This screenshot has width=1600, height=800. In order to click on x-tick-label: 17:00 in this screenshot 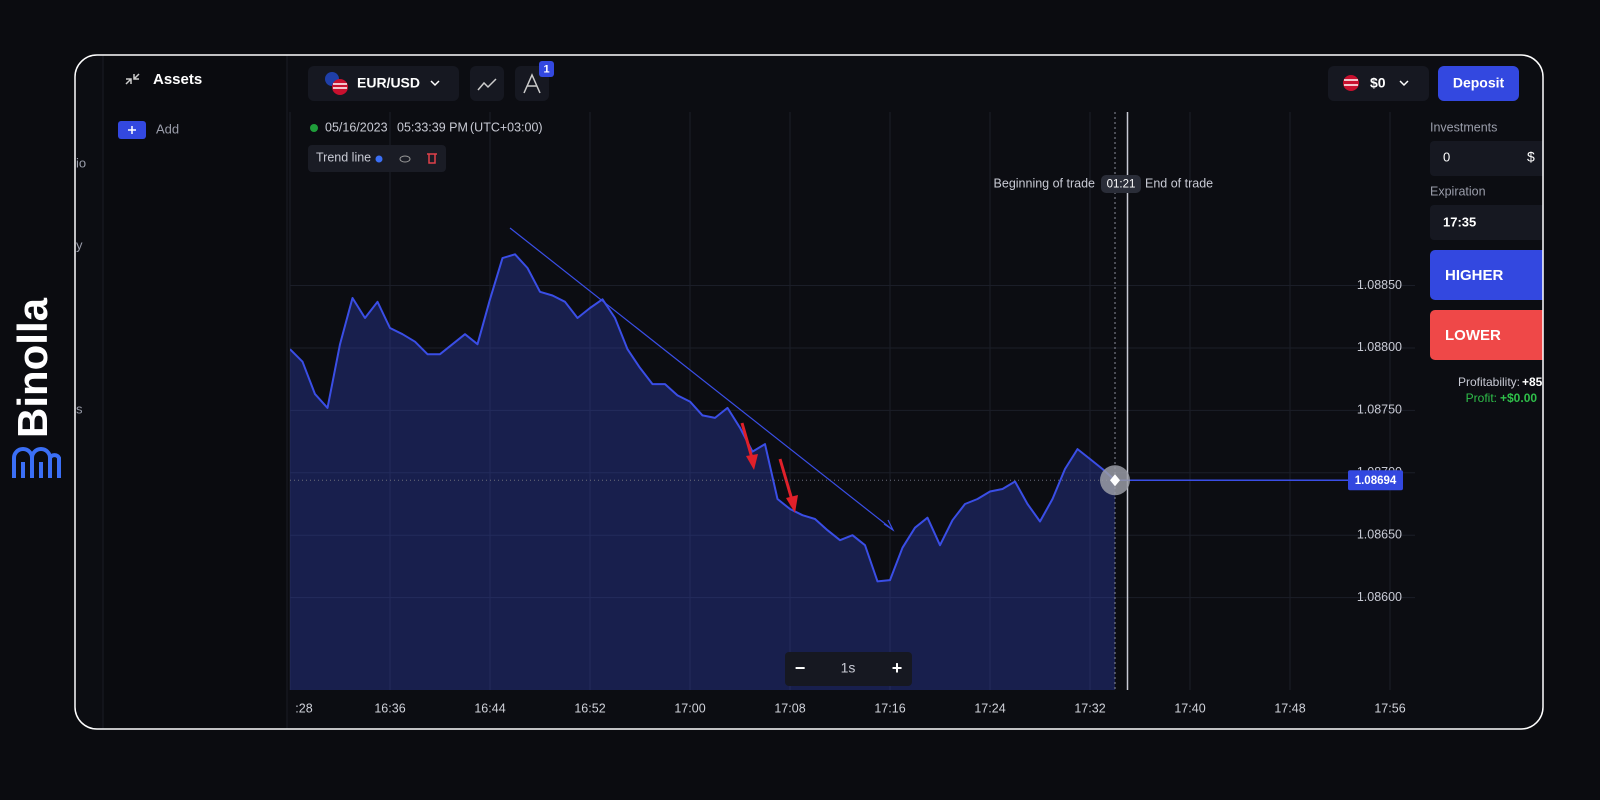, I will do `click(689, 708)`.